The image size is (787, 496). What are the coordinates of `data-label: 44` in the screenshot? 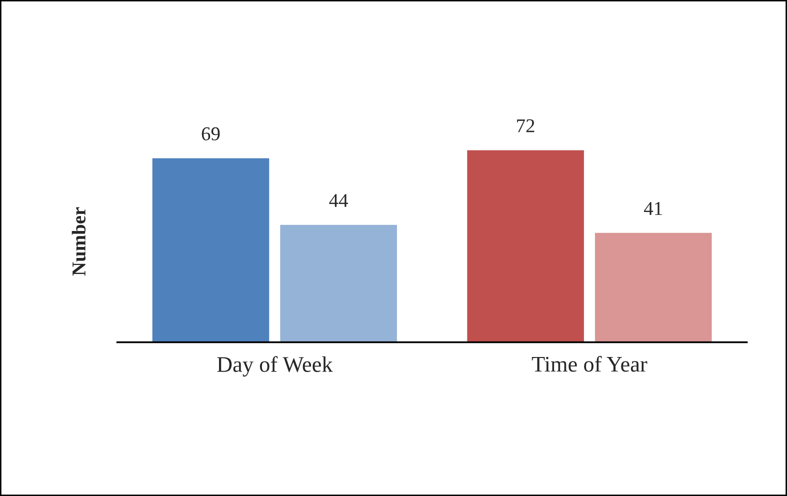 It's located at (338, 200).